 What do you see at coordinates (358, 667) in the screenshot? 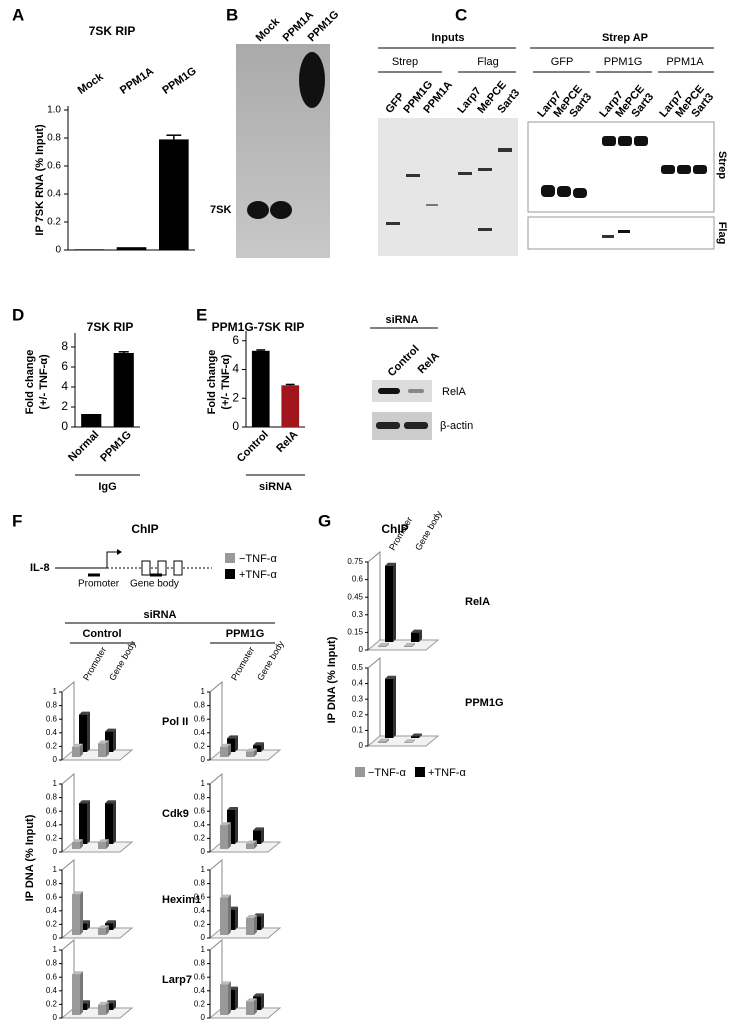
I see `y-tick-label: 0.5` at bounding box center [358, 667].